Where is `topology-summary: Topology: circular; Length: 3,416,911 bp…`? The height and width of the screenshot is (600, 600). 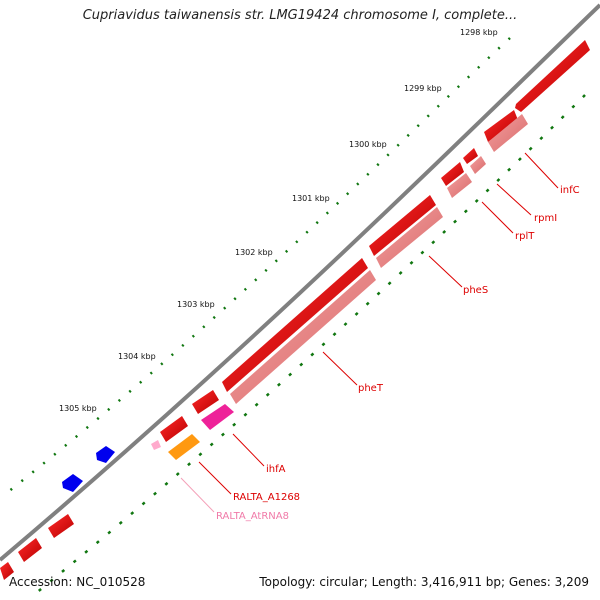 topology-summary: Topology: circular; Length: 3,416,911 bp… is located at coordinates (424, 582).